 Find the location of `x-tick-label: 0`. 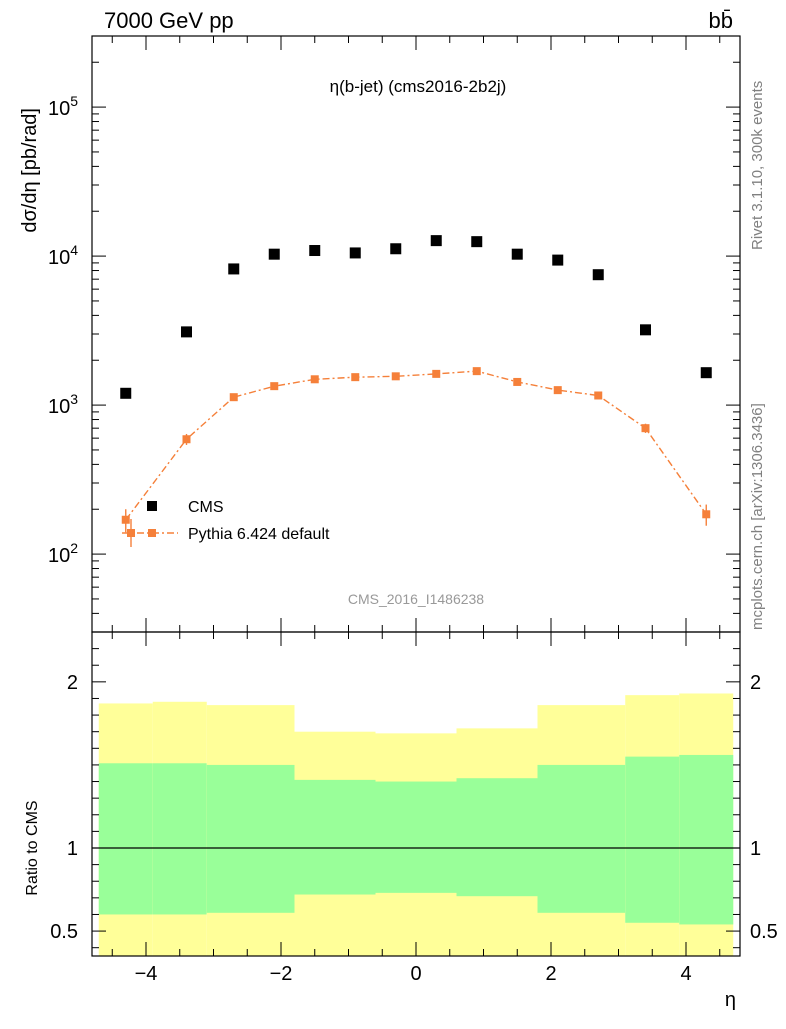

x-tick-label: 0 is located at coordinates (415, 974).